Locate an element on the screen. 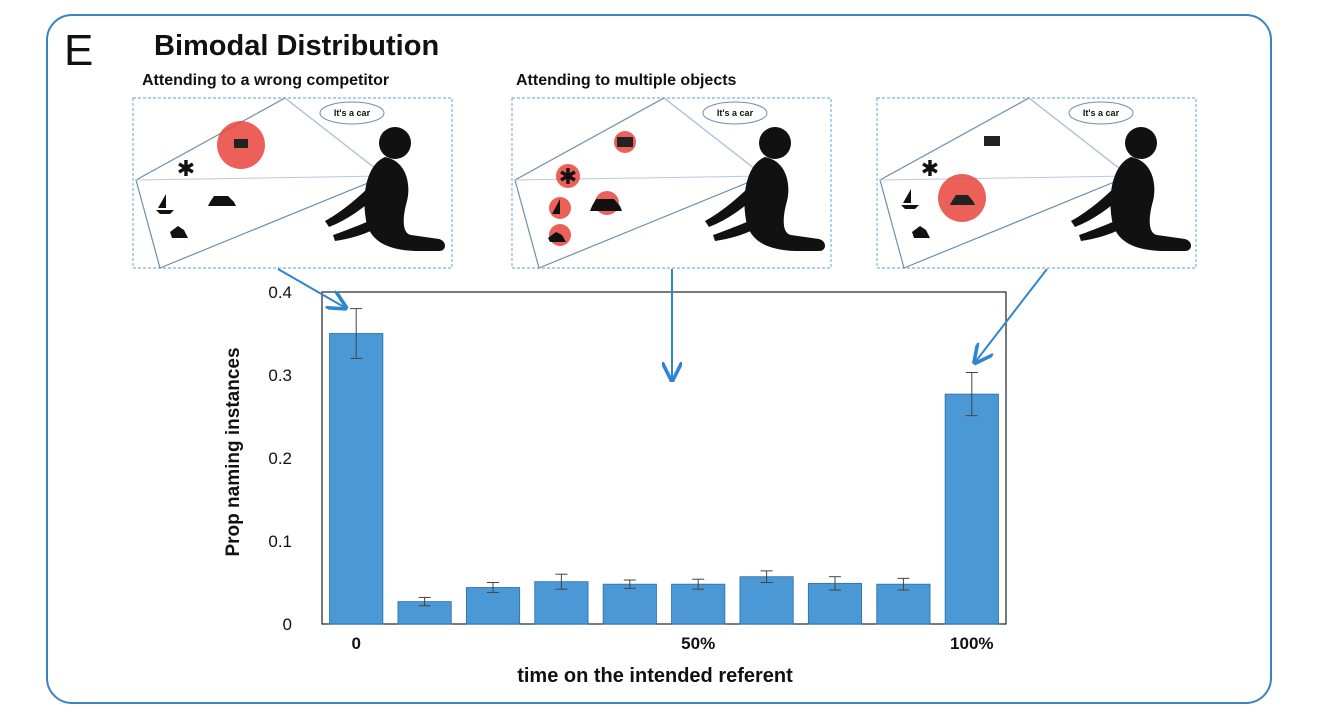 This screenshot has width=1322, height=722. scene-caption-multiple-objects: Attending to multiple objects is located at coordinates (626, 80).